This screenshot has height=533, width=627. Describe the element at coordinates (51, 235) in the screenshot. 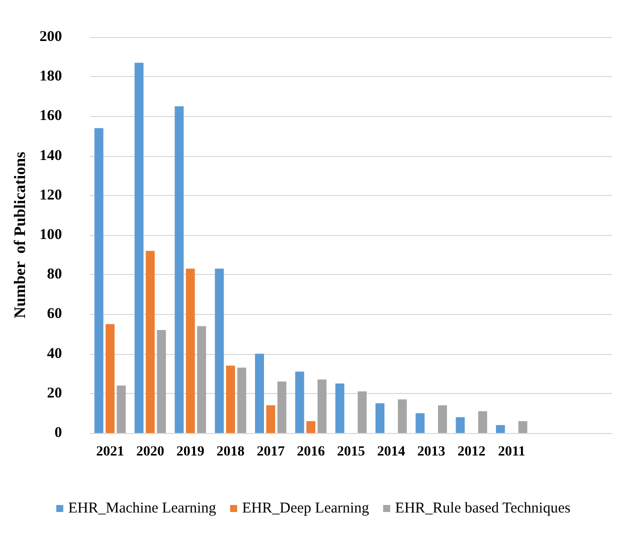

I see `y-tick-label: 100` at that location.